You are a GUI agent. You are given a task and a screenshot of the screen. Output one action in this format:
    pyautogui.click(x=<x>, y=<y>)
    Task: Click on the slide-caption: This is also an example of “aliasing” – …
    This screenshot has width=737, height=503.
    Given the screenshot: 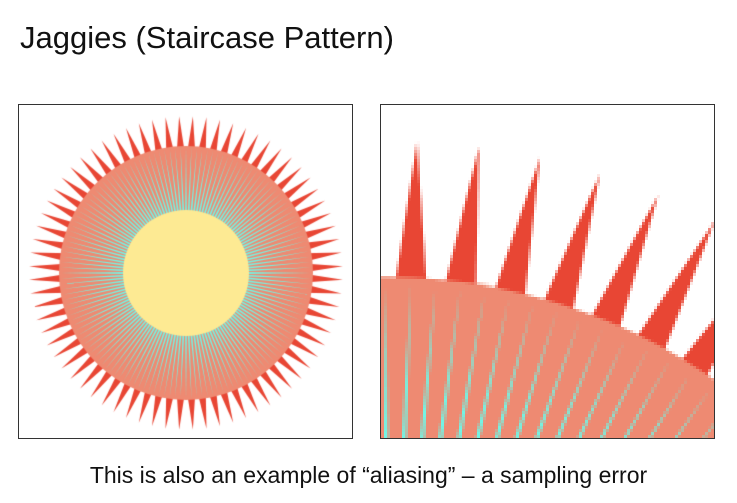 What is the action you would take?
    pyautogui.click(x=368, y=475)
    